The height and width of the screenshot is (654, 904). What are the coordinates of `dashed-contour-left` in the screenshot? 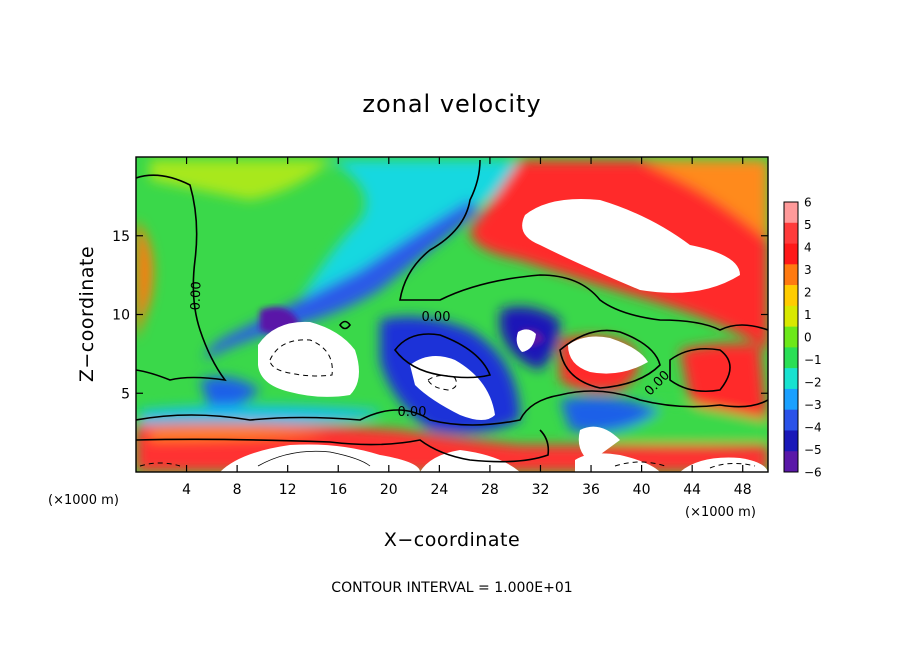 It's located at (301, 358).